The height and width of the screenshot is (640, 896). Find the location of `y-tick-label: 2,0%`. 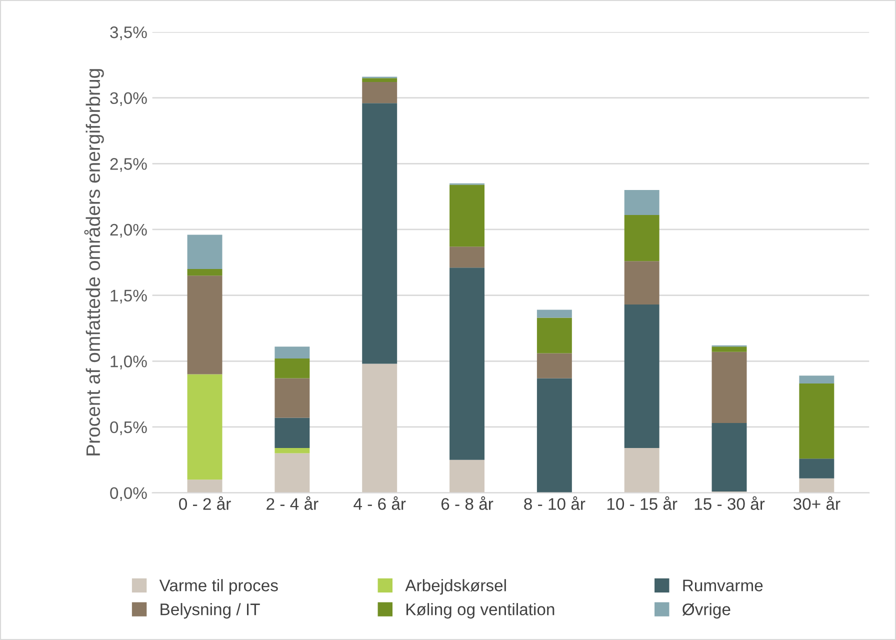

y-tick-label: 2,0% is located at coordinates (128, 231).